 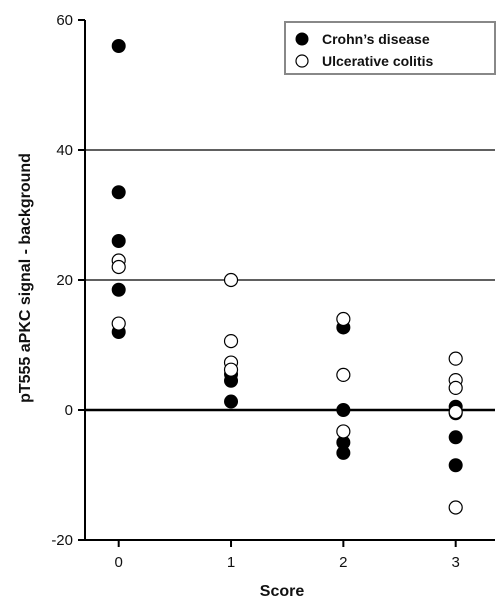 I want to click on legend-box, so click(x=390, y=48).